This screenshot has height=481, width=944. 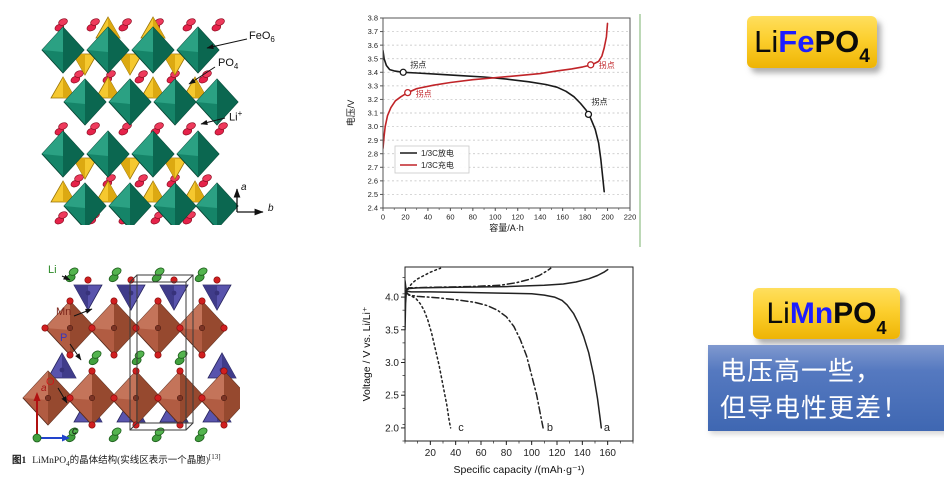 What do you see at coordinates (607, 428) in the screenshot?
I see `svg-text: a` at bounding box center [607, 428].